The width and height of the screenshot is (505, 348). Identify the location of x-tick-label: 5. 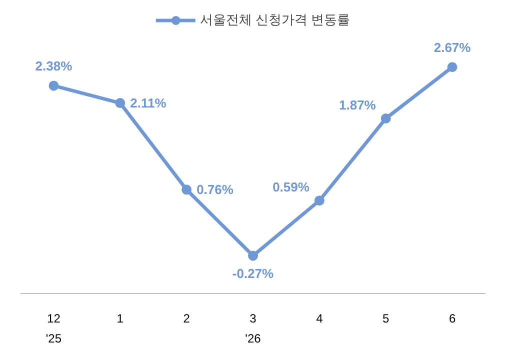
(386, 319).